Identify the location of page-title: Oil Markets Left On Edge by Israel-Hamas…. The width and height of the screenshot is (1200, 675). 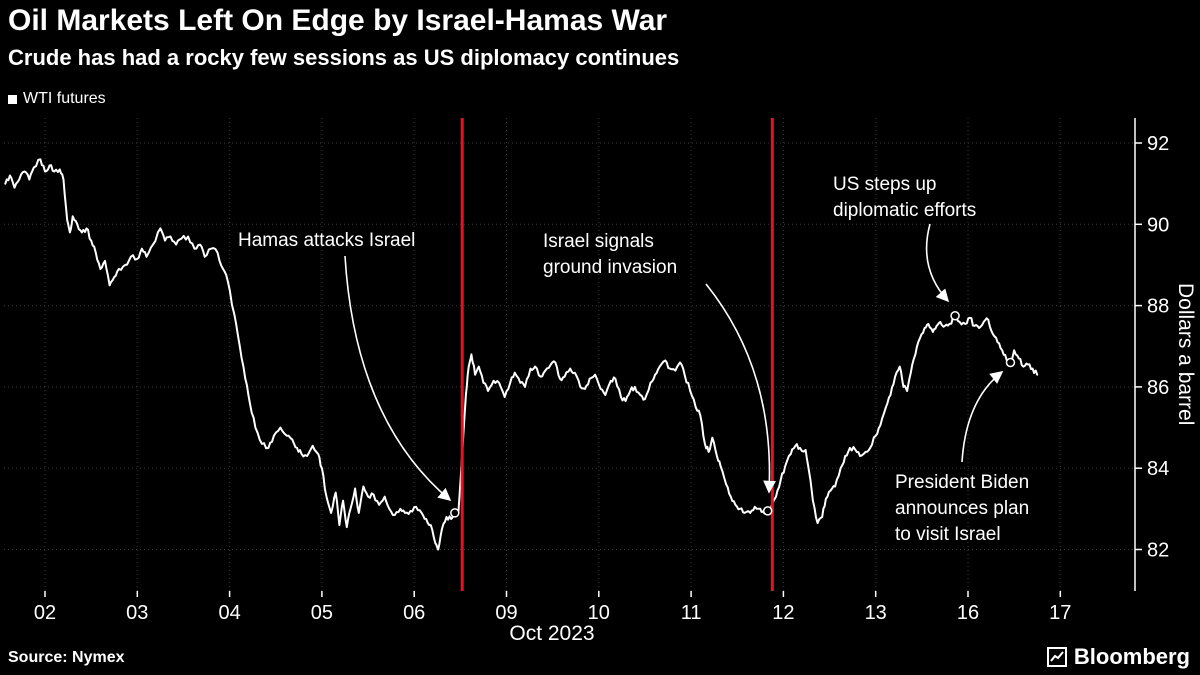
(338, 20).